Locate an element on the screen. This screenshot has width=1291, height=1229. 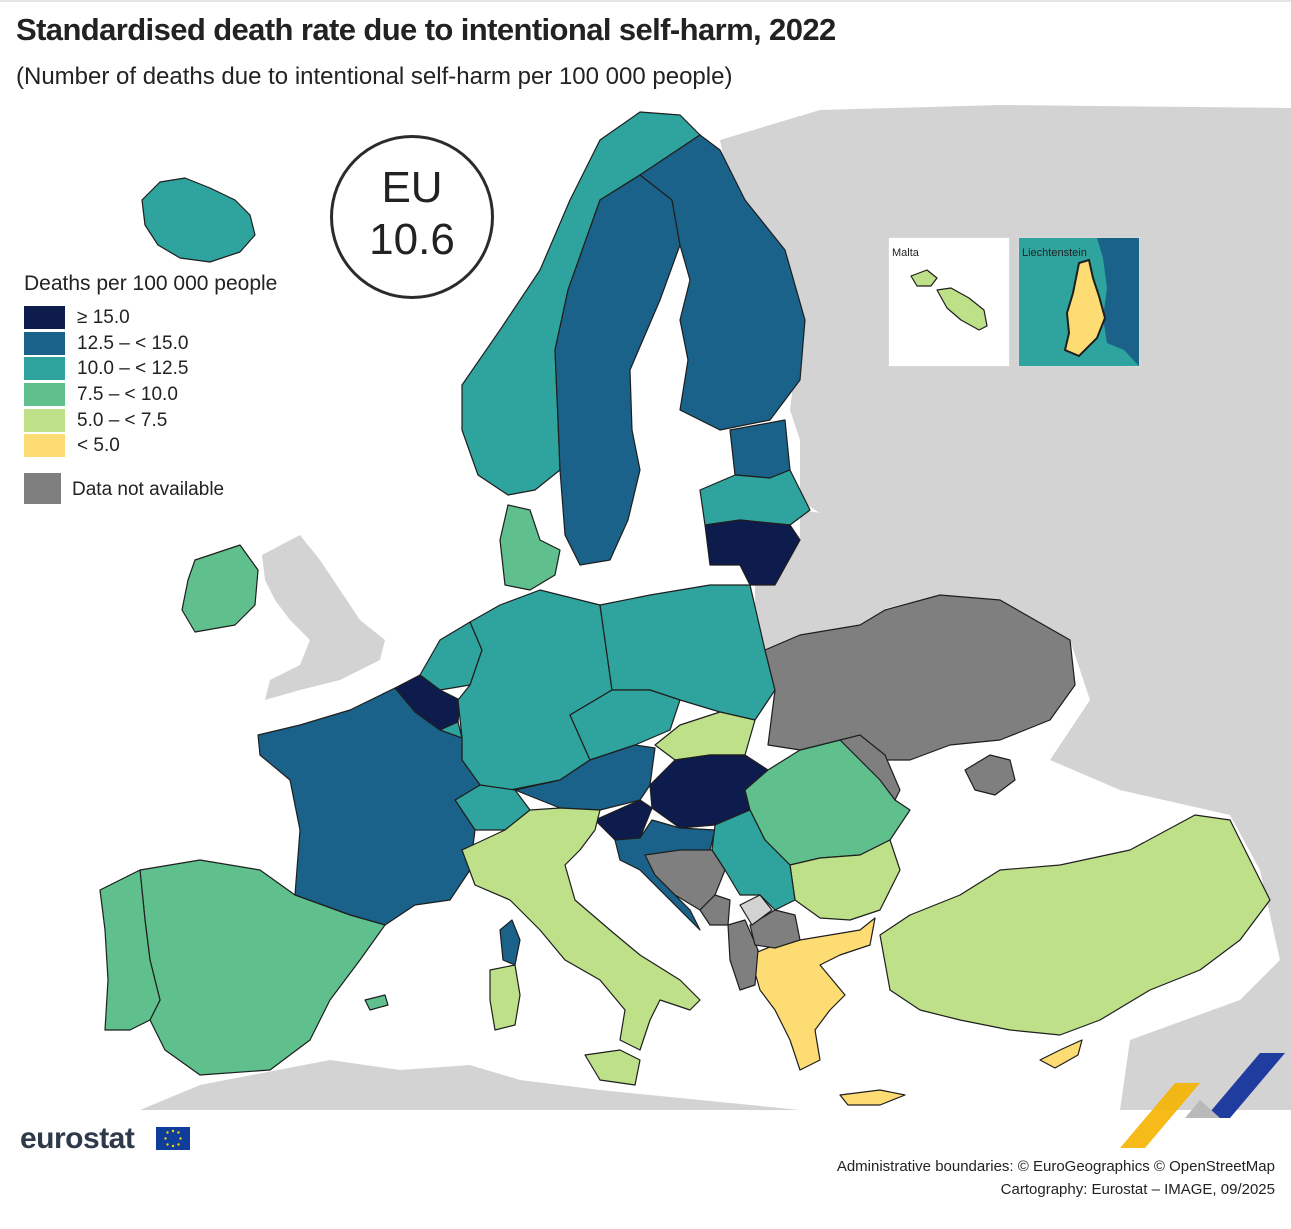
region-liechtenstein is located at coordinates (1085, 308).